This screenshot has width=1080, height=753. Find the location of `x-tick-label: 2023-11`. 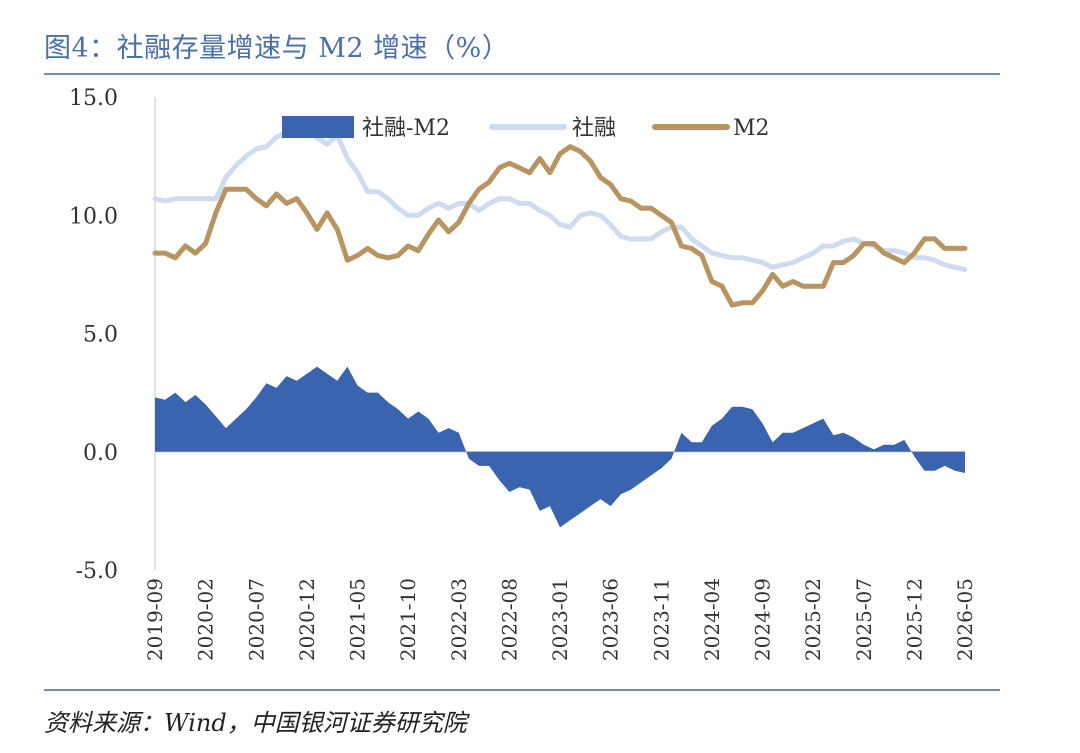

x-tick-label: 2023-11 is located at coordinates (661, 619).